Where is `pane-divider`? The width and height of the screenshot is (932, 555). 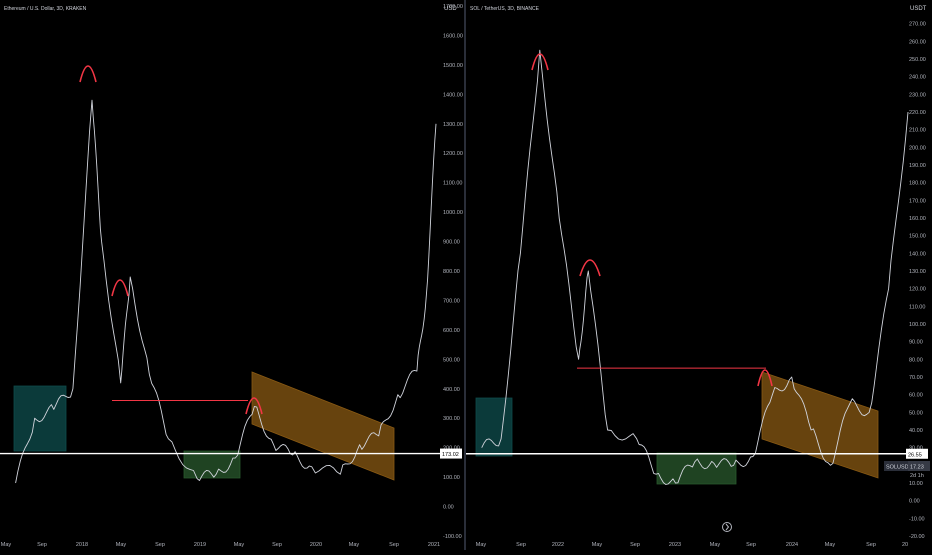
pane-divider is located at coordinates (465, 275).